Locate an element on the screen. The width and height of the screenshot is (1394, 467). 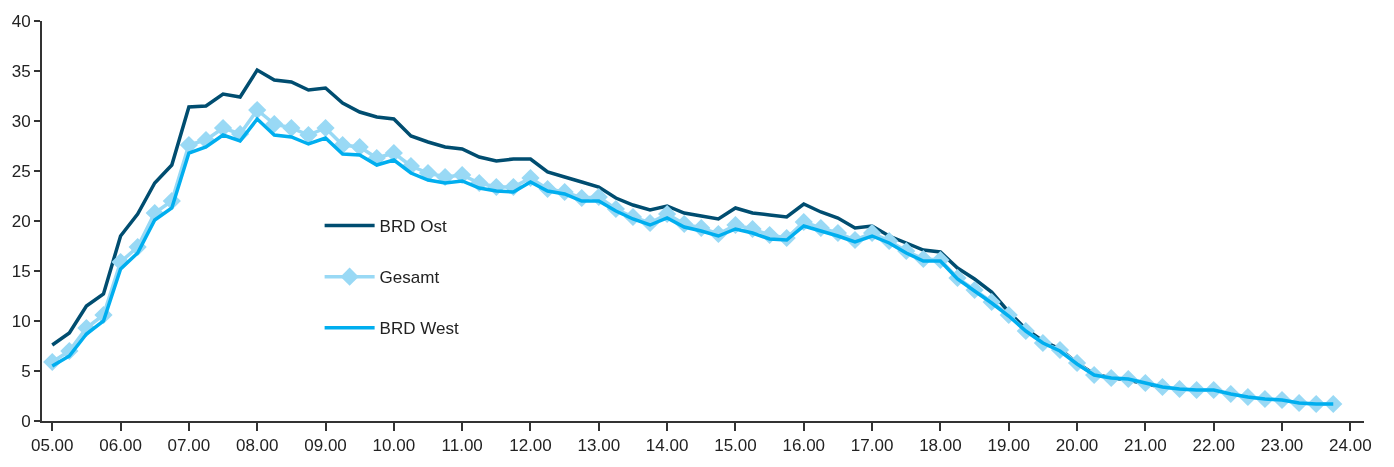
x-tick-label: 05.00 is located at coordinates (52, 446).